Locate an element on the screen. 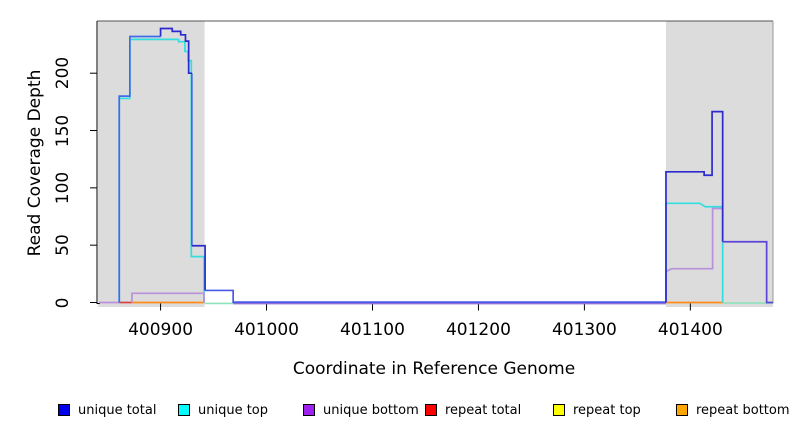  legend-item-unique-total: unique total is located at coordinates (107, 409).